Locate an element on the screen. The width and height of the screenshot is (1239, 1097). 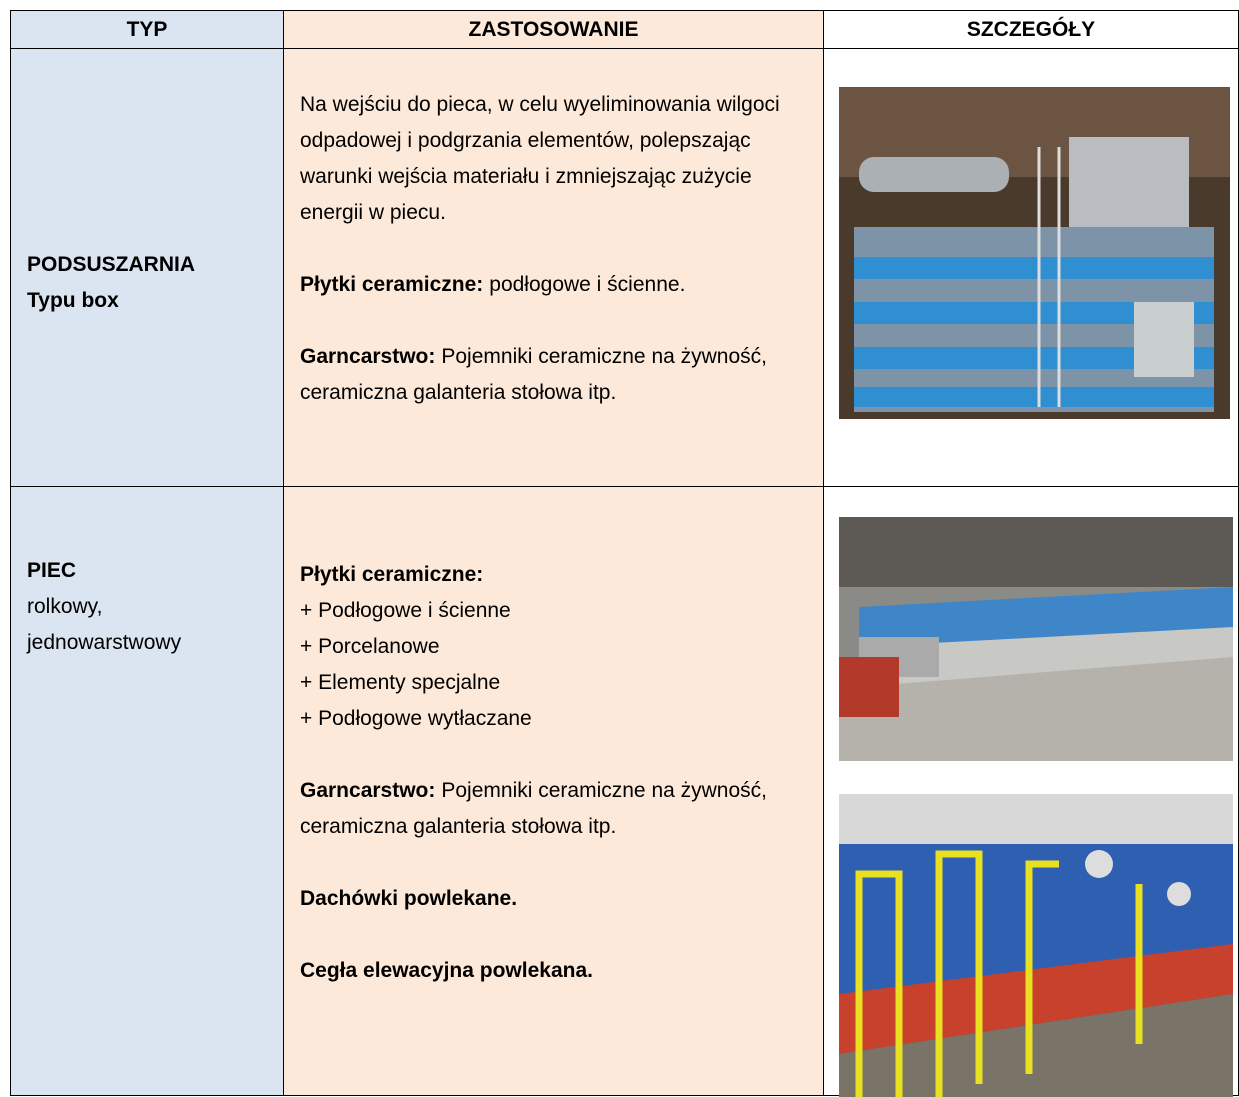
type-cell: PODSUSZARNIA Typu box is located at coordinates (147, 267).